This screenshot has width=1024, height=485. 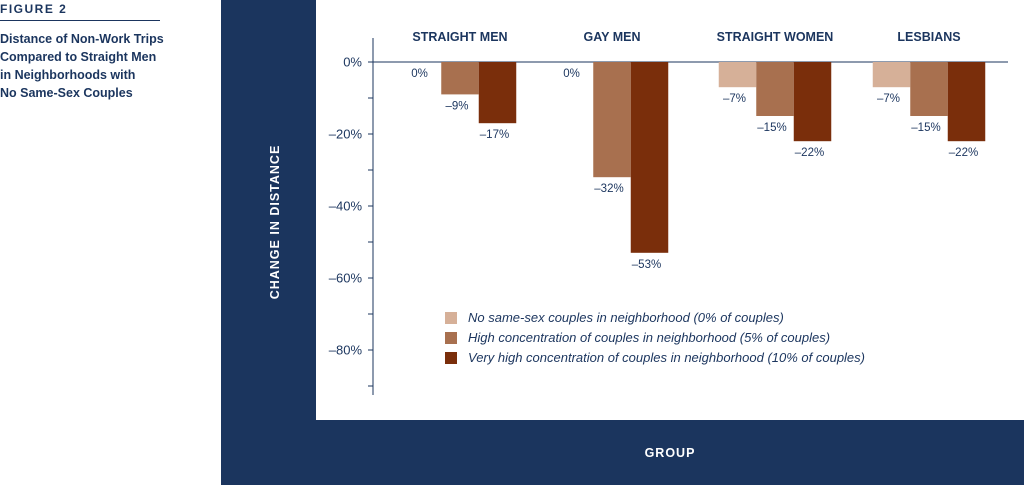 I want to click on y-tick-label: 0%, so click(x=352, y=62).